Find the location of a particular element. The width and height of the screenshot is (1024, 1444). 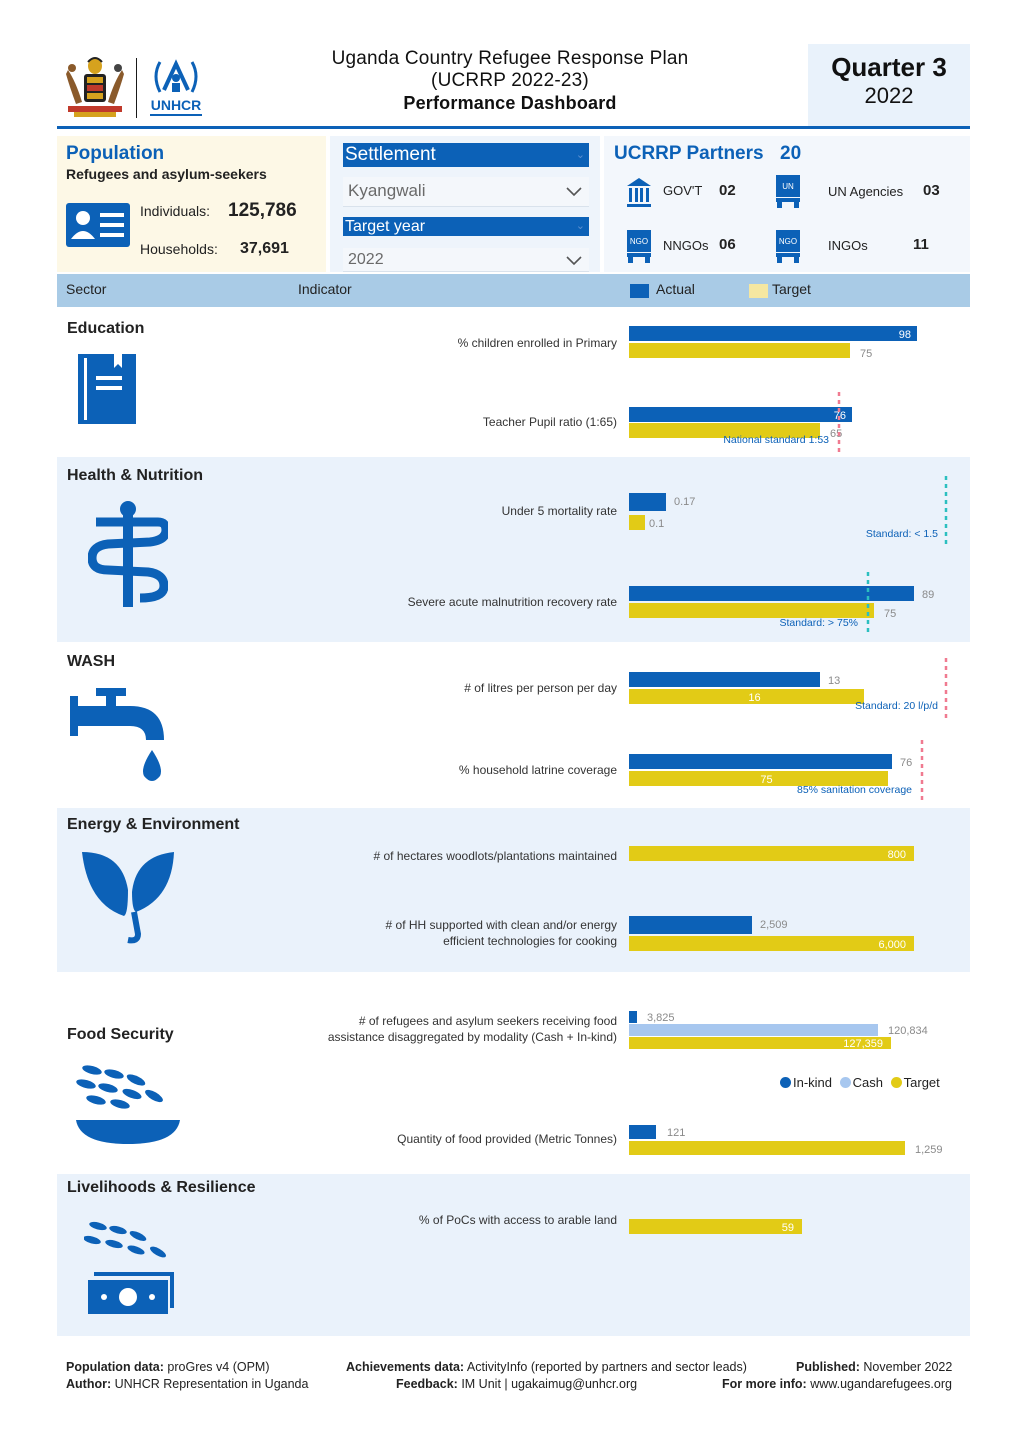

indicator-label: % of PoCs with access to arable land is located at coordinates (518, 1220).